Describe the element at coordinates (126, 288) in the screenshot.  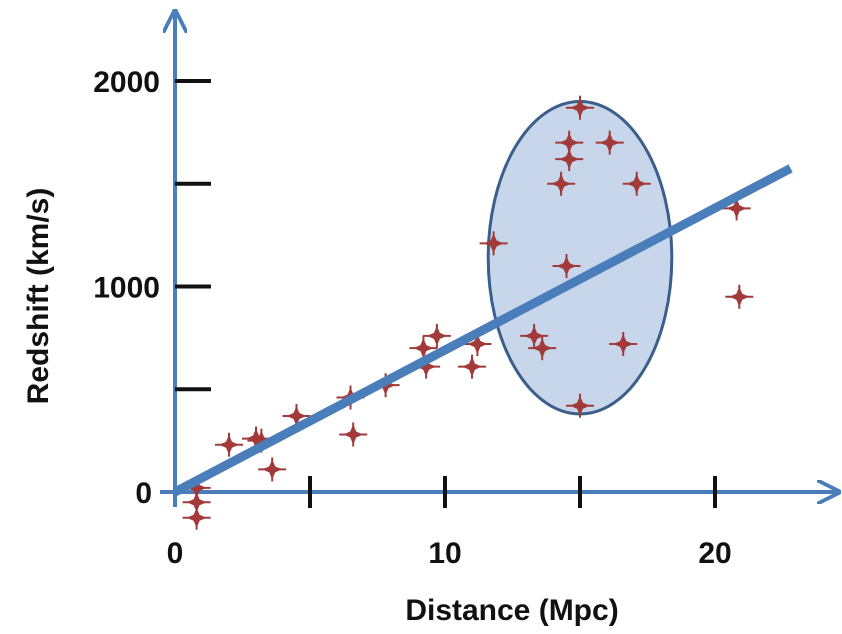
I see `y-tick-label: 1000` at that location.